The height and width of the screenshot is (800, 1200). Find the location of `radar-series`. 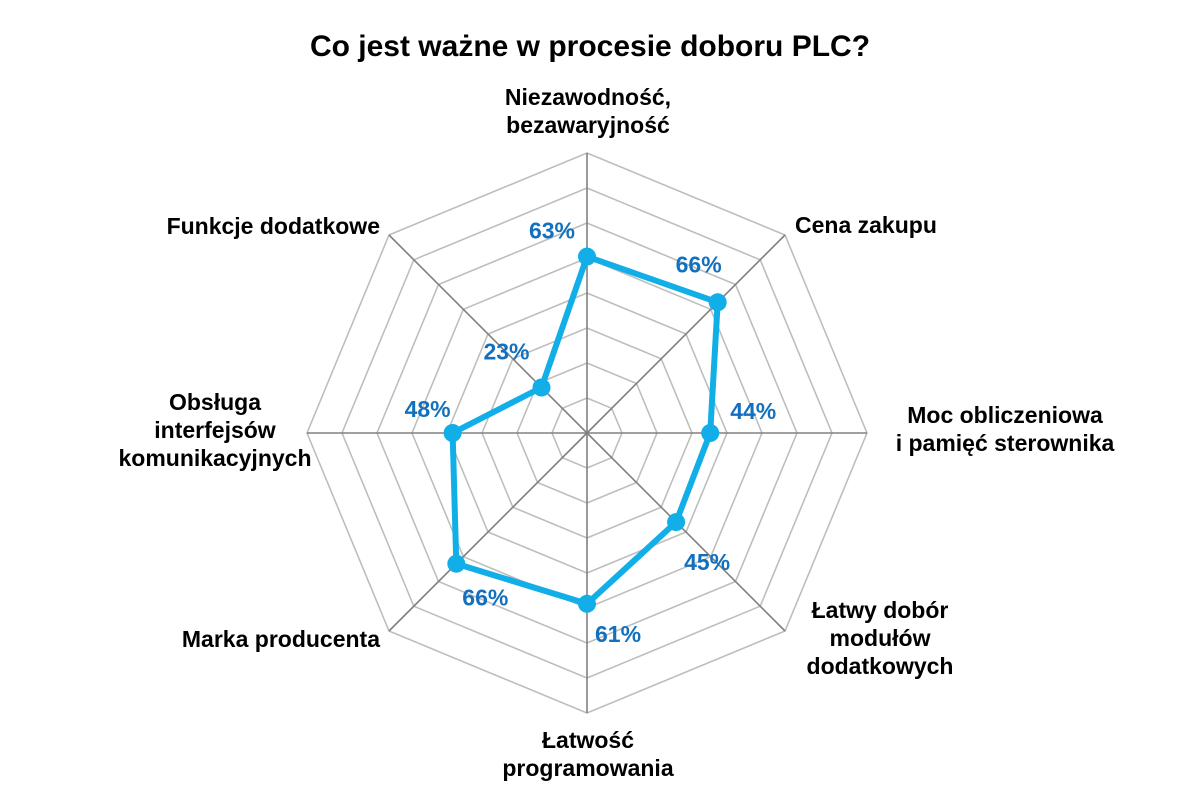

radar-series is located at coordinates (585, 430).